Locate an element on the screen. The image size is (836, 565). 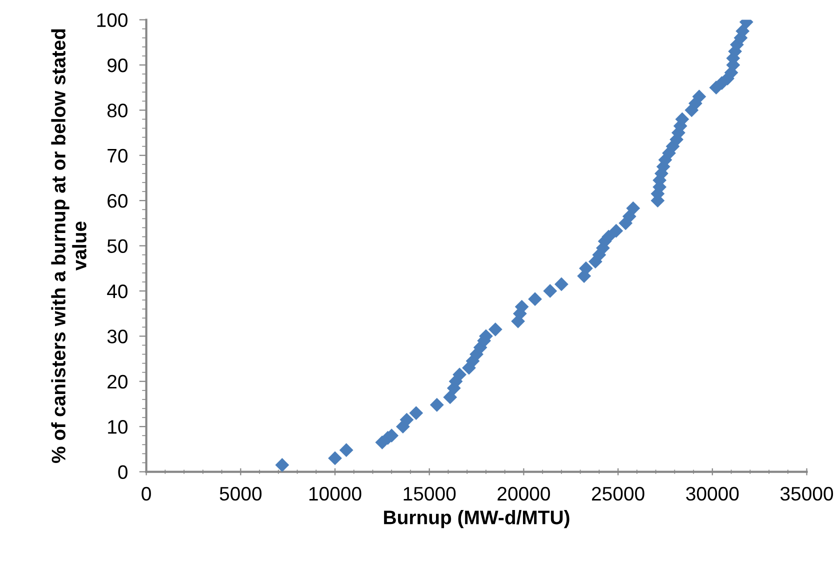
y-tick-label: 80 is located at coordinates (117, 111).